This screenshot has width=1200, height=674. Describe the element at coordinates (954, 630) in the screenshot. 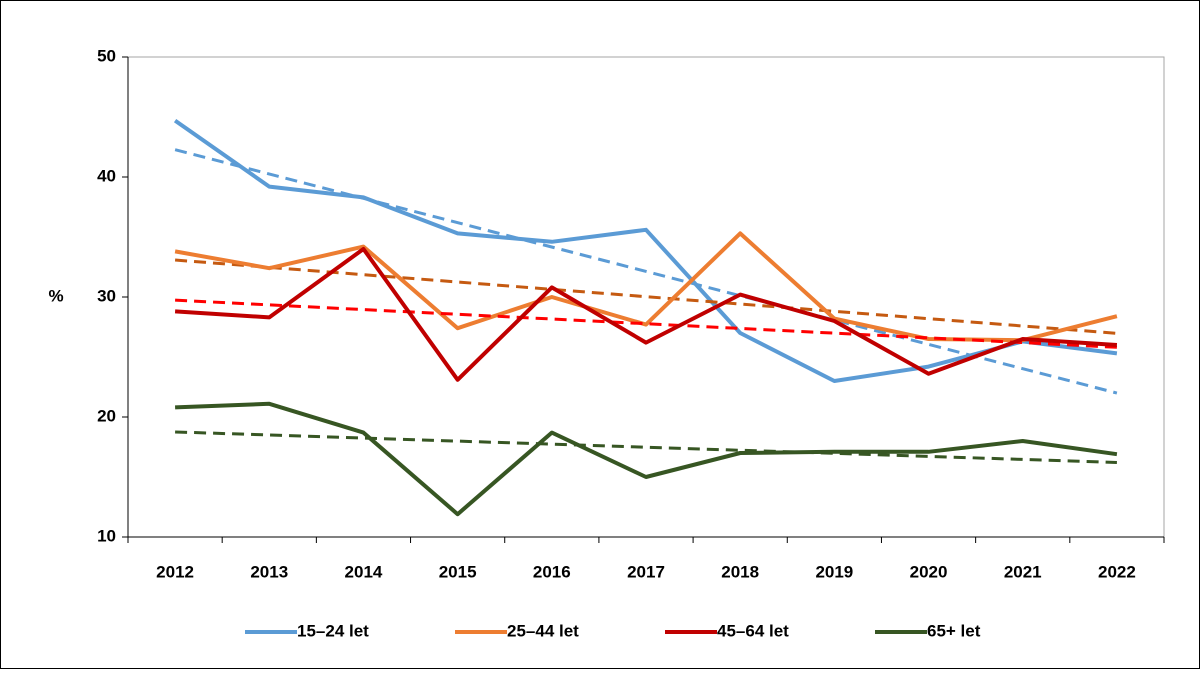

I see `legend-label: 65+ let` at that location.